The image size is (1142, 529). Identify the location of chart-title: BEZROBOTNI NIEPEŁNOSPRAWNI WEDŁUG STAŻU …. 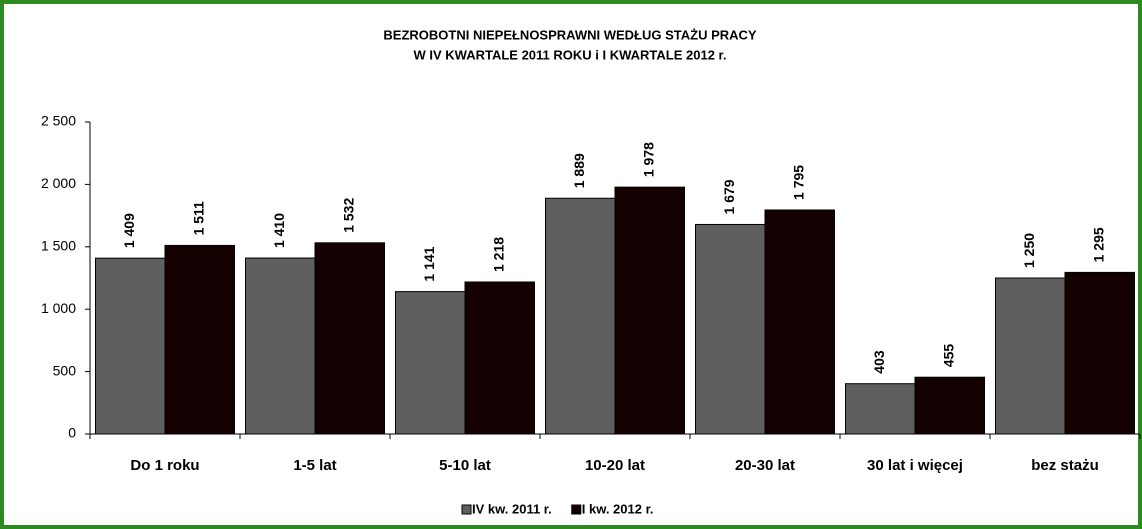
(569, 34).